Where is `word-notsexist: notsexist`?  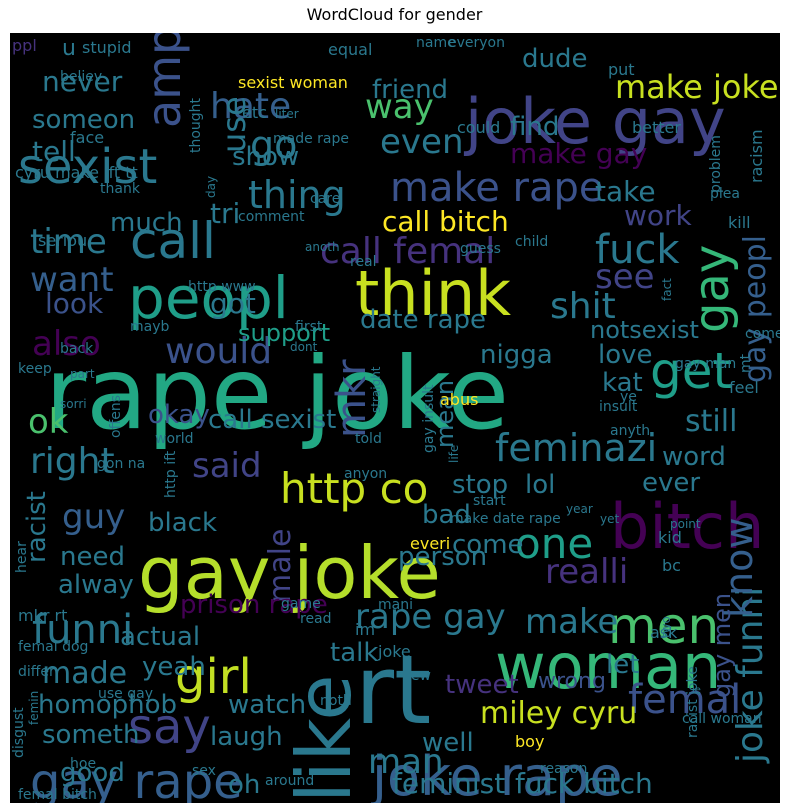 word-notsexist: notsexist is located at coordinates (644, 330).